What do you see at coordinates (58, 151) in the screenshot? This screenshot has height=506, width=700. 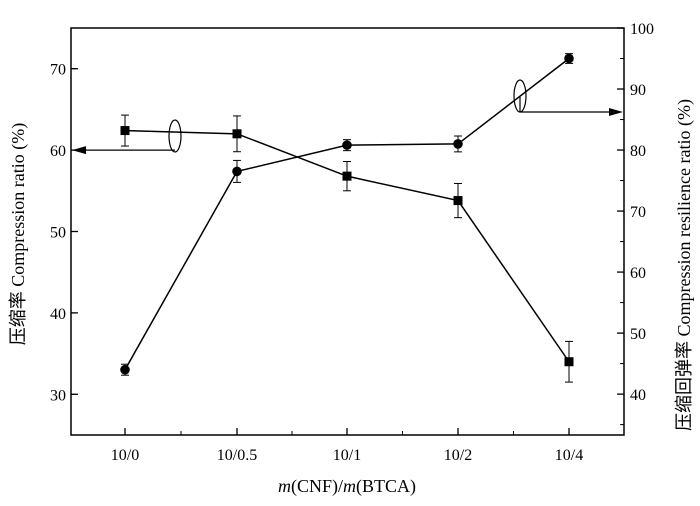 I see `left-tick-label: 60` at bounding box center [58, 151].